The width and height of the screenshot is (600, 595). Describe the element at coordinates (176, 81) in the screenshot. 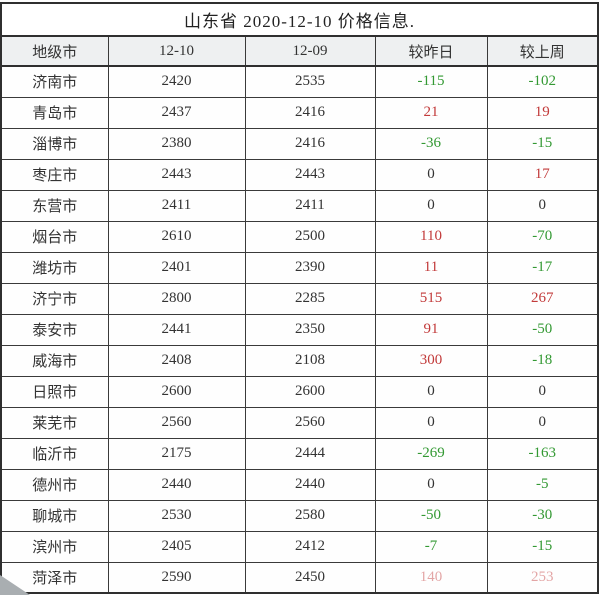

I see `price-12-10-cell: 2420` at that location.